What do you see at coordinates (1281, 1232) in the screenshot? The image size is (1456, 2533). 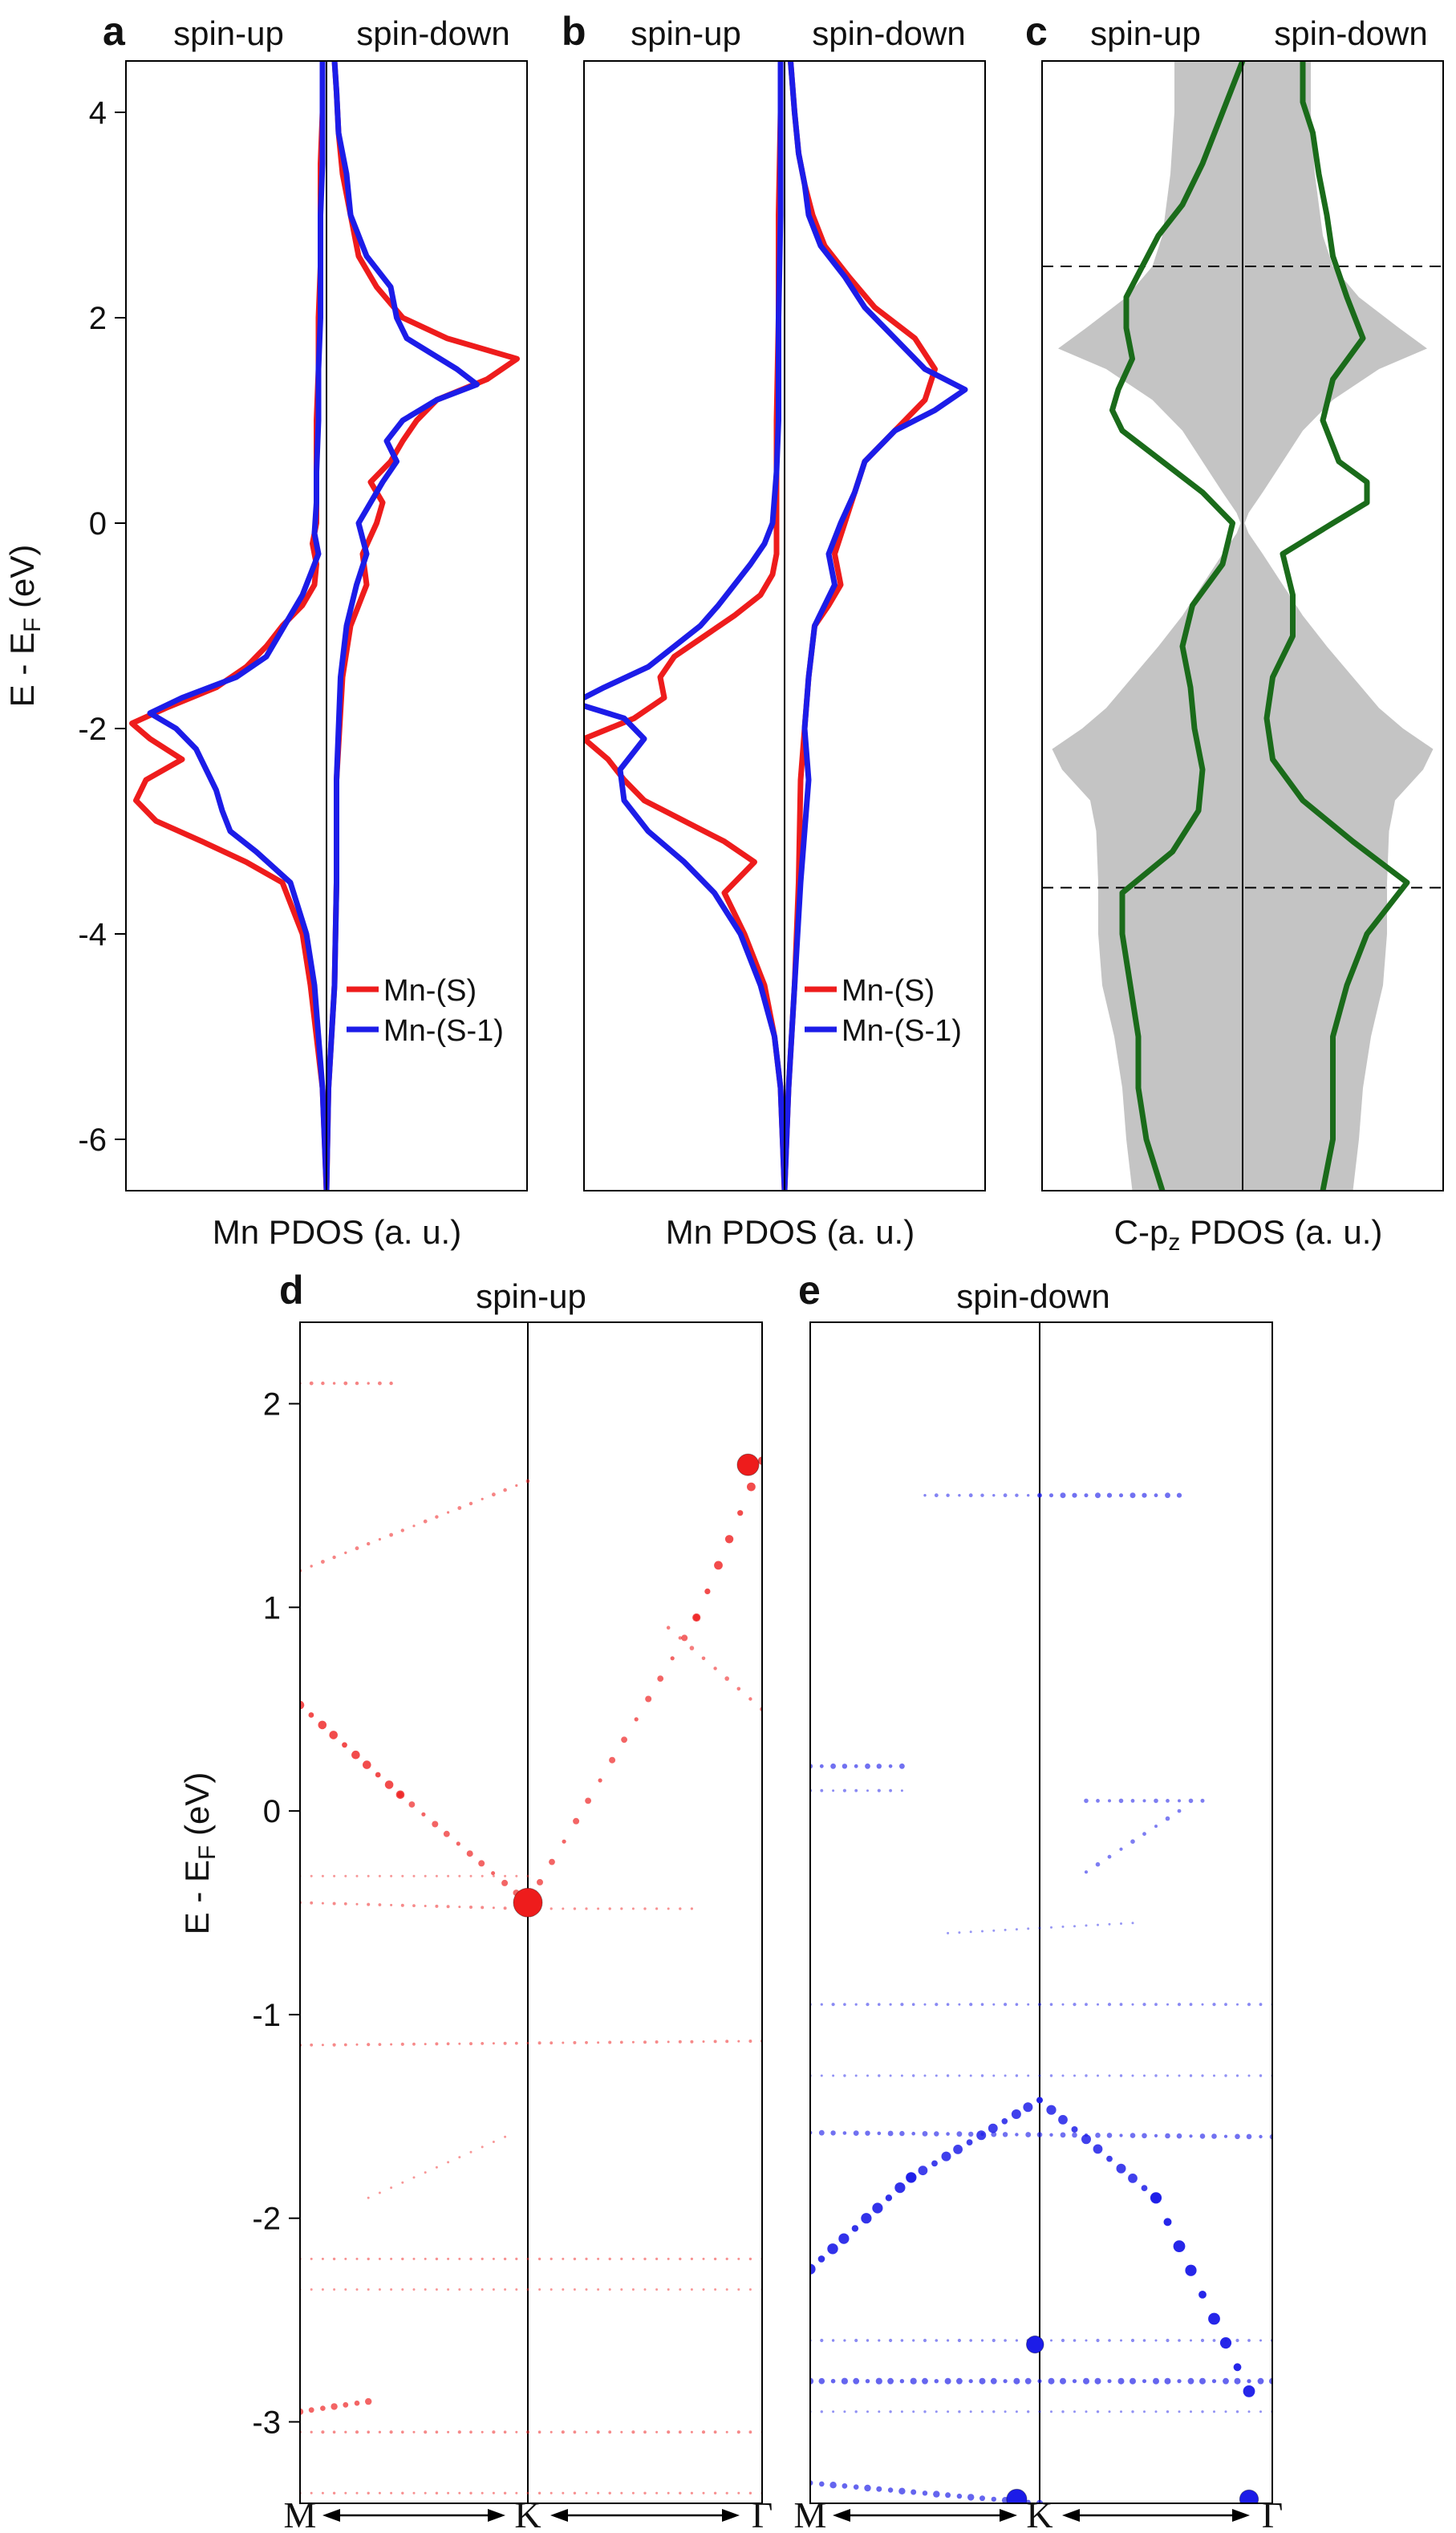 I see `panel-c-x-label-rest: PDOS (a. u.)` at bounding box center [1281, 1232].